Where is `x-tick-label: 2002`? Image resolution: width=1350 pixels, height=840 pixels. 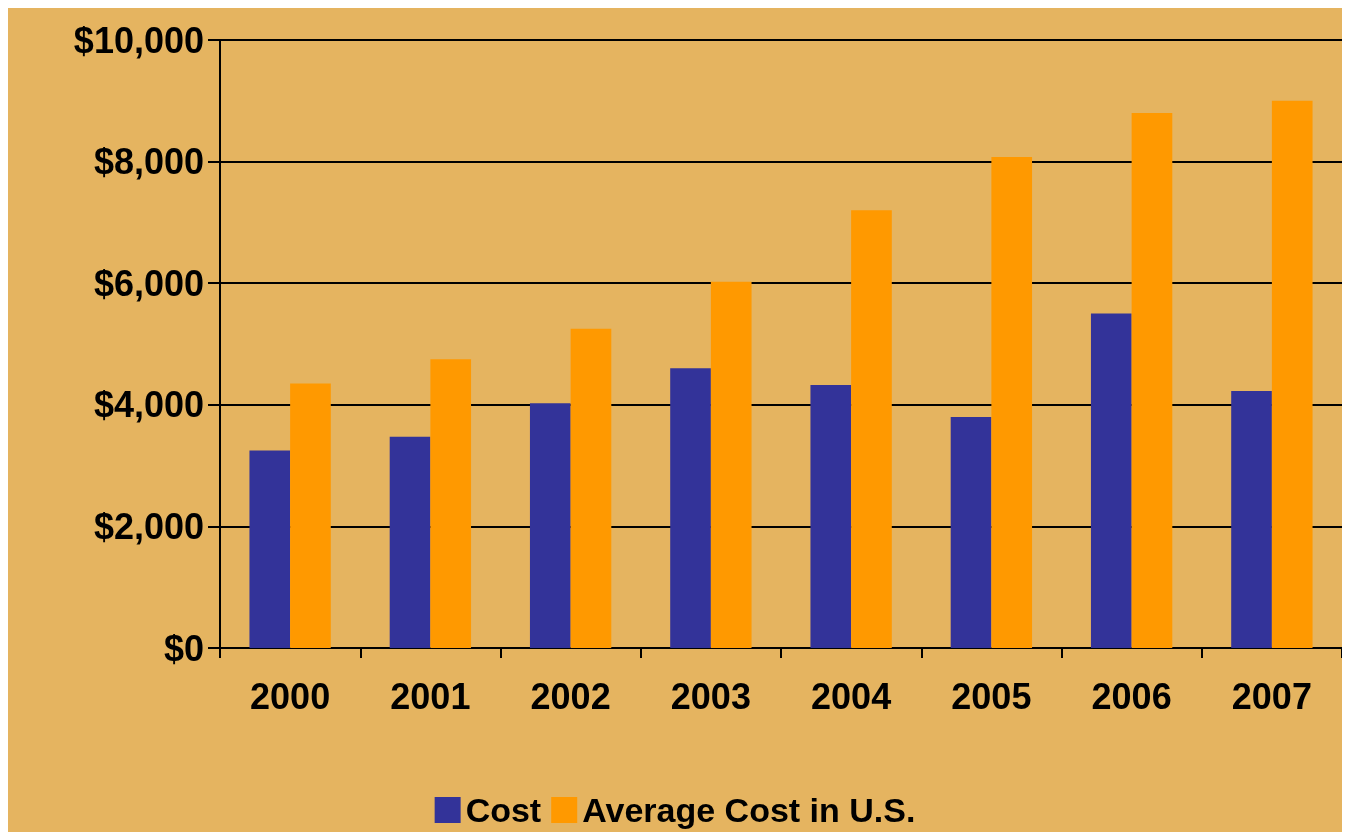 x-tick-label: 2002 is located at coordinates (570, 696).